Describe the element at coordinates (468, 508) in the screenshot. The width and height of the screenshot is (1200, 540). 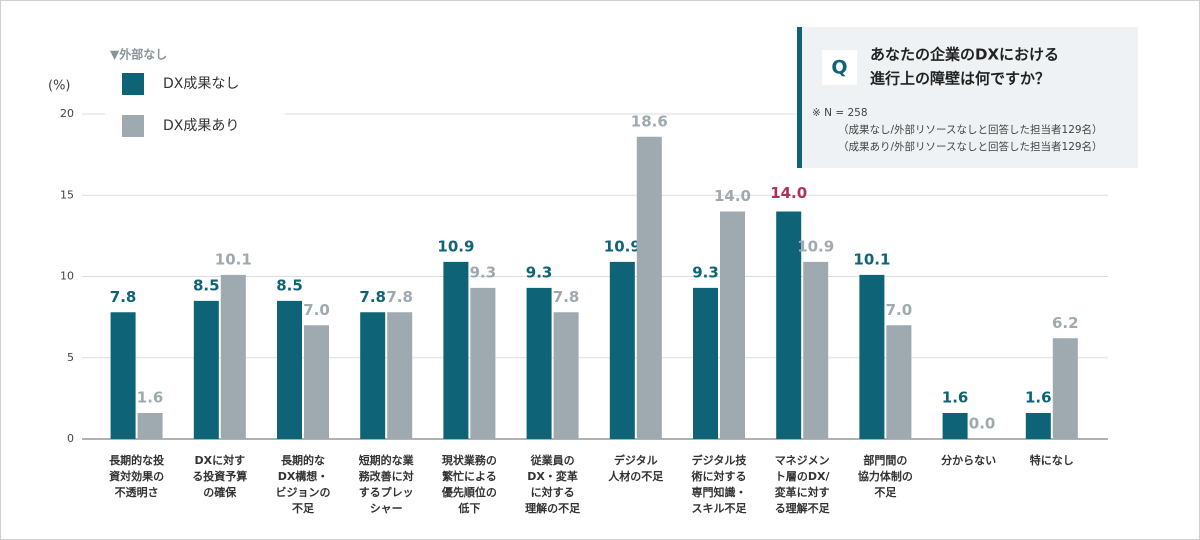
I see `x-tick-label: 低下` at that location.